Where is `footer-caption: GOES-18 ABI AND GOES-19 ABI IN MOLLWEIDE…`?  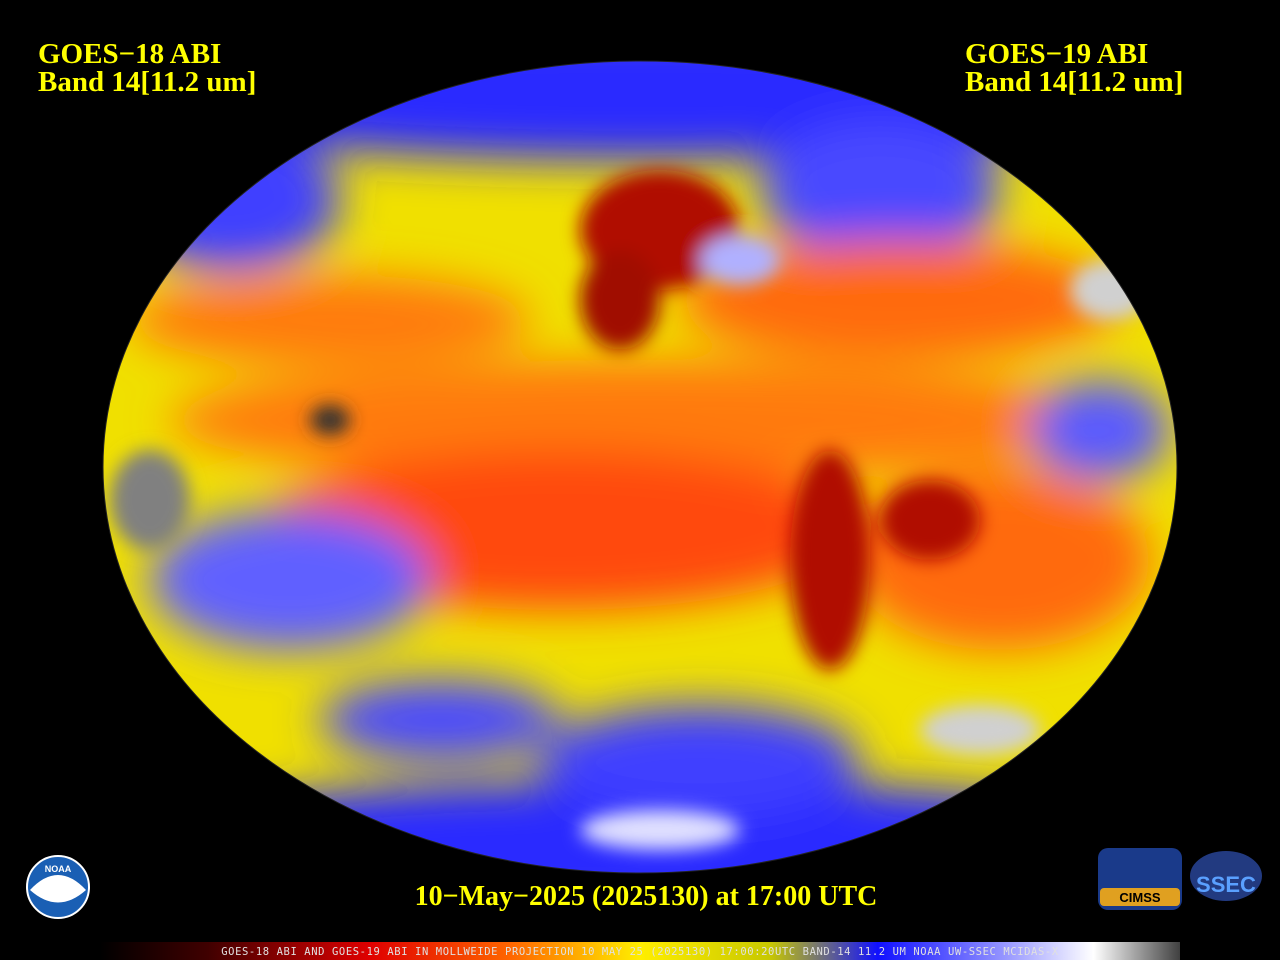 footer-caption: GOES-18 ABI AND GOES-19 ABI IN MOLLWEIDE… is located at coordinates (640, 952).